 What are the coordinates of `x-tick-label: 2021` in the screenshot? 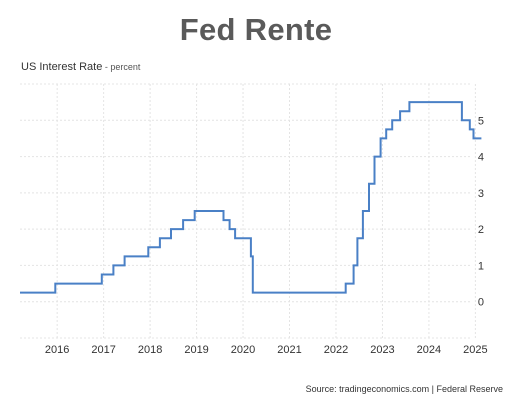 It's located at (289, 350).